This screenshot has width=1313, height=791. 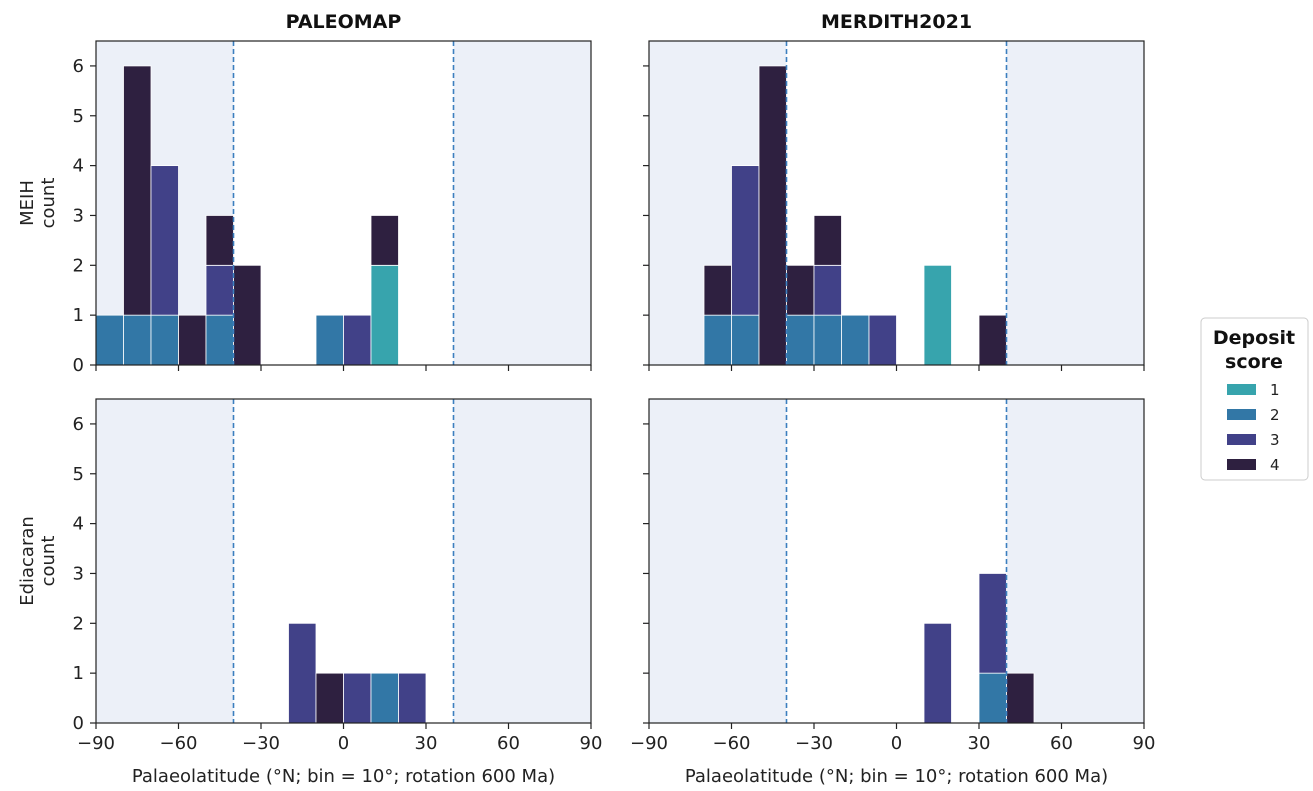 What do you see at coordinates (827, 290) in the screenshot?
I see `bar-score-3-bin--25` at bounding box center [827, 290].